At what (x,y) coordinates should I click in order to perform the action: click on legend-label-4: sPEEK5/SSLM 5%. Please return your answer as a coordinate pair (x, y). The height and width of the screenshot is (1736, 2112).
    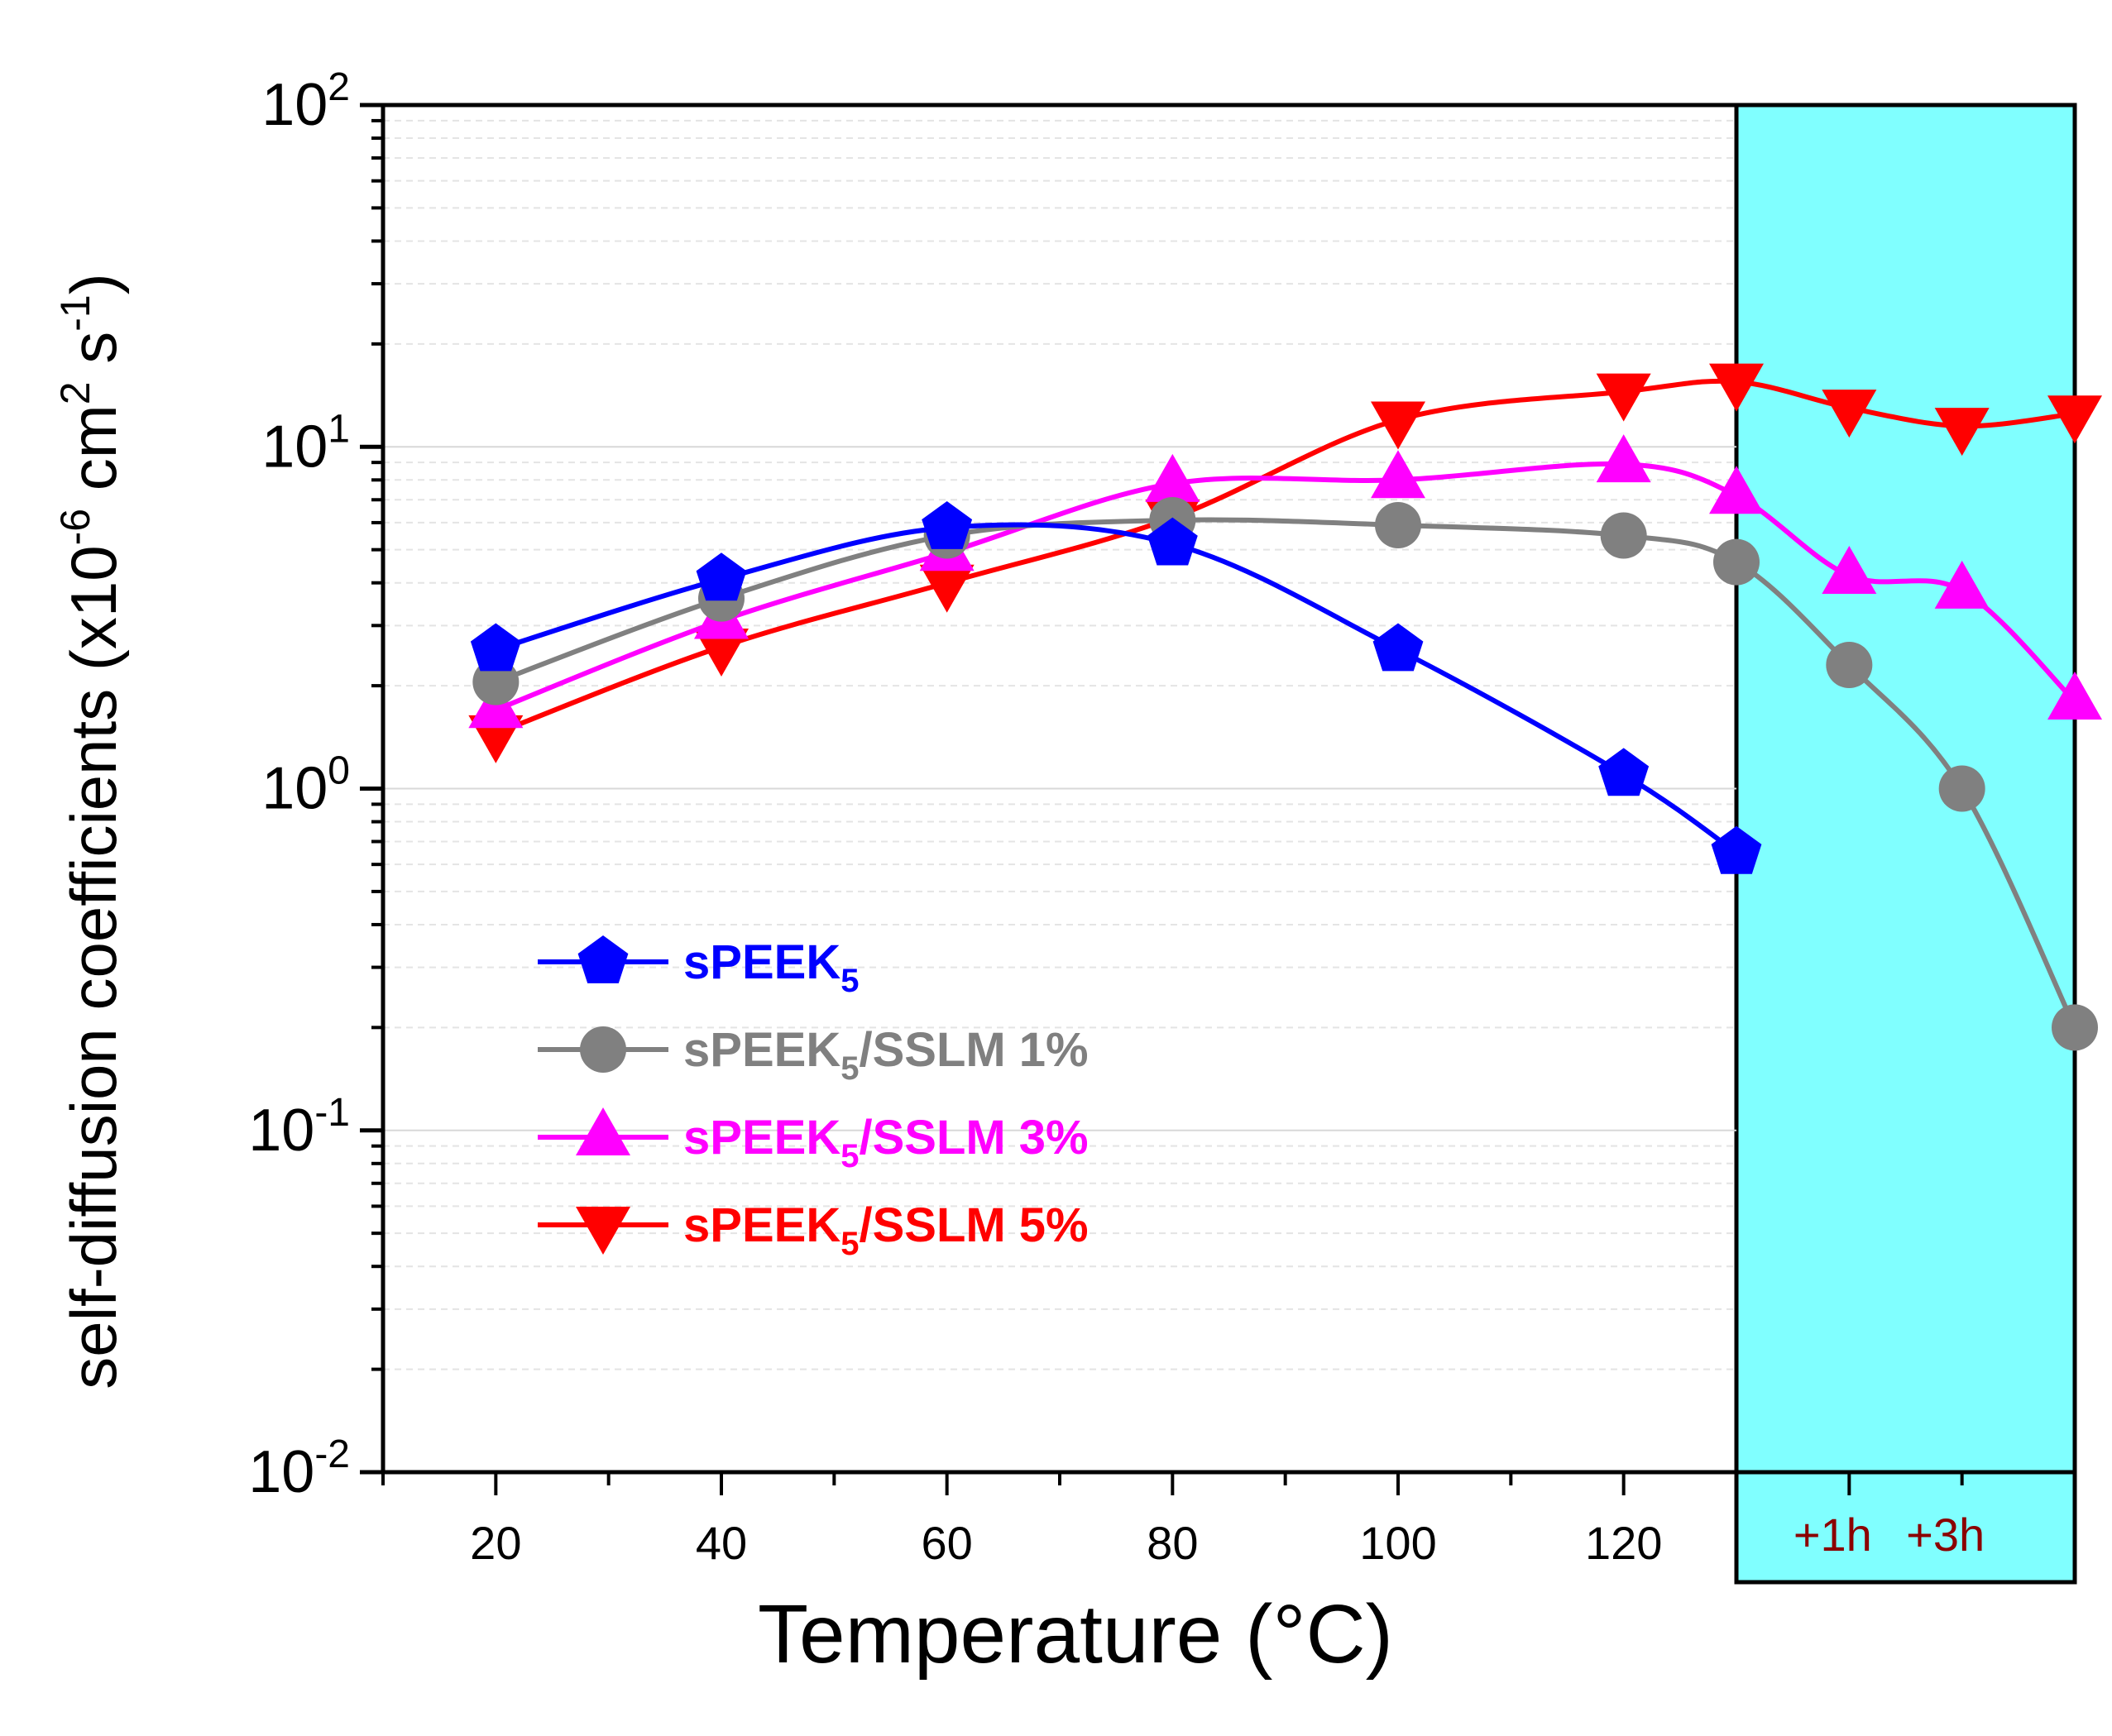
    Looking at the image, I should click on (886, 1230).